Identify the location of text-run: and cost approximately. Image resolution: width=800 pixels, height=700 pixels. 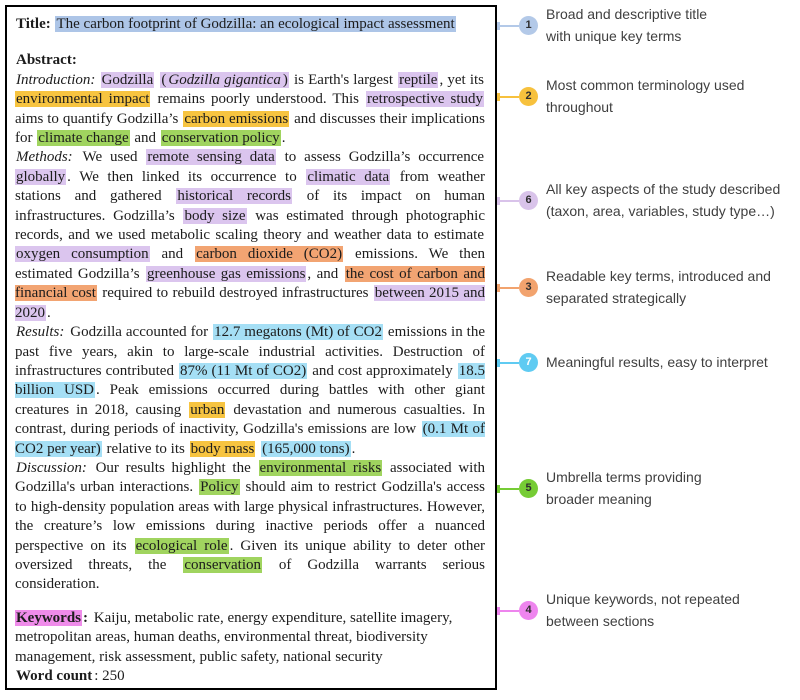
(382, 370).